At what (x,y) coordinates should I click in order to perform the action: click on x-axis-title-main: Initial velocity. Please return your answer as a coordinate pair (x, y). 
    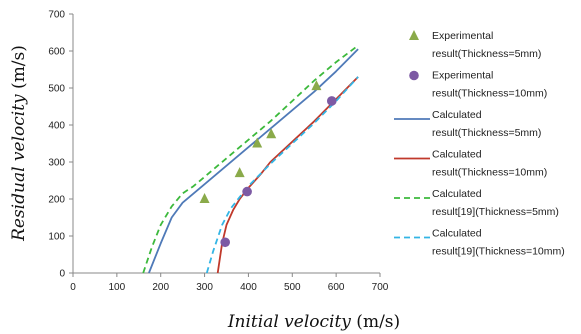
    Looking at the image, I should click on (289, 322).